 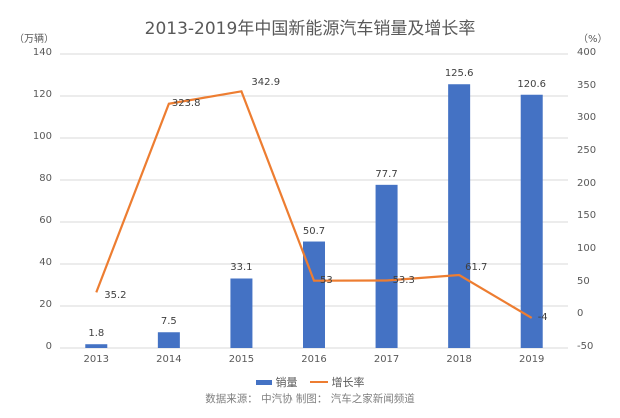 I want to click on legend-item-growth: 增长率, so click(x=337, y=382).